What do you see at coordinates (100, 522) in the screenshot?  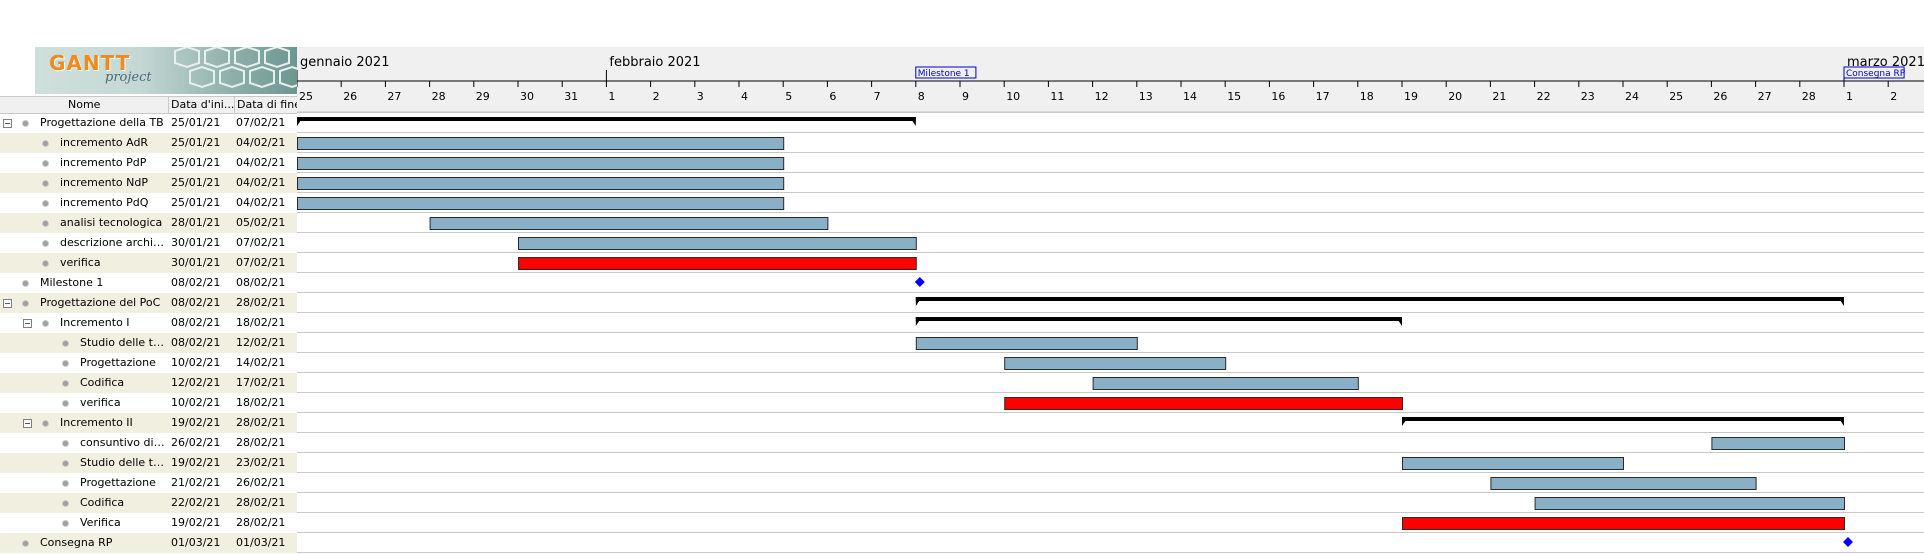 I see `task-name: Verifica` at bounding box center [100, 522].